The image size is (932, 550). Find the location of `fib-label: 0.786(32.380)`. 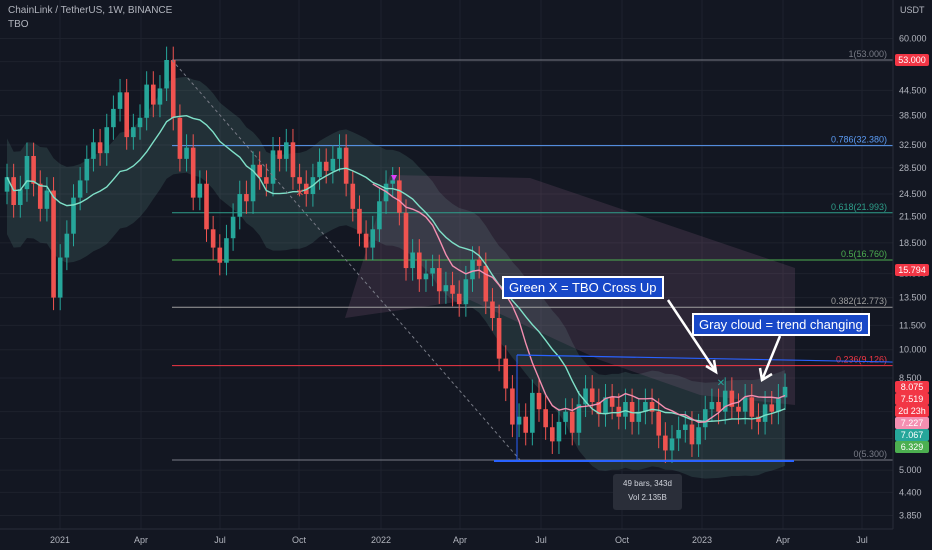

fib-label: 0.786(32.380) is located at coordinates (859, 140).